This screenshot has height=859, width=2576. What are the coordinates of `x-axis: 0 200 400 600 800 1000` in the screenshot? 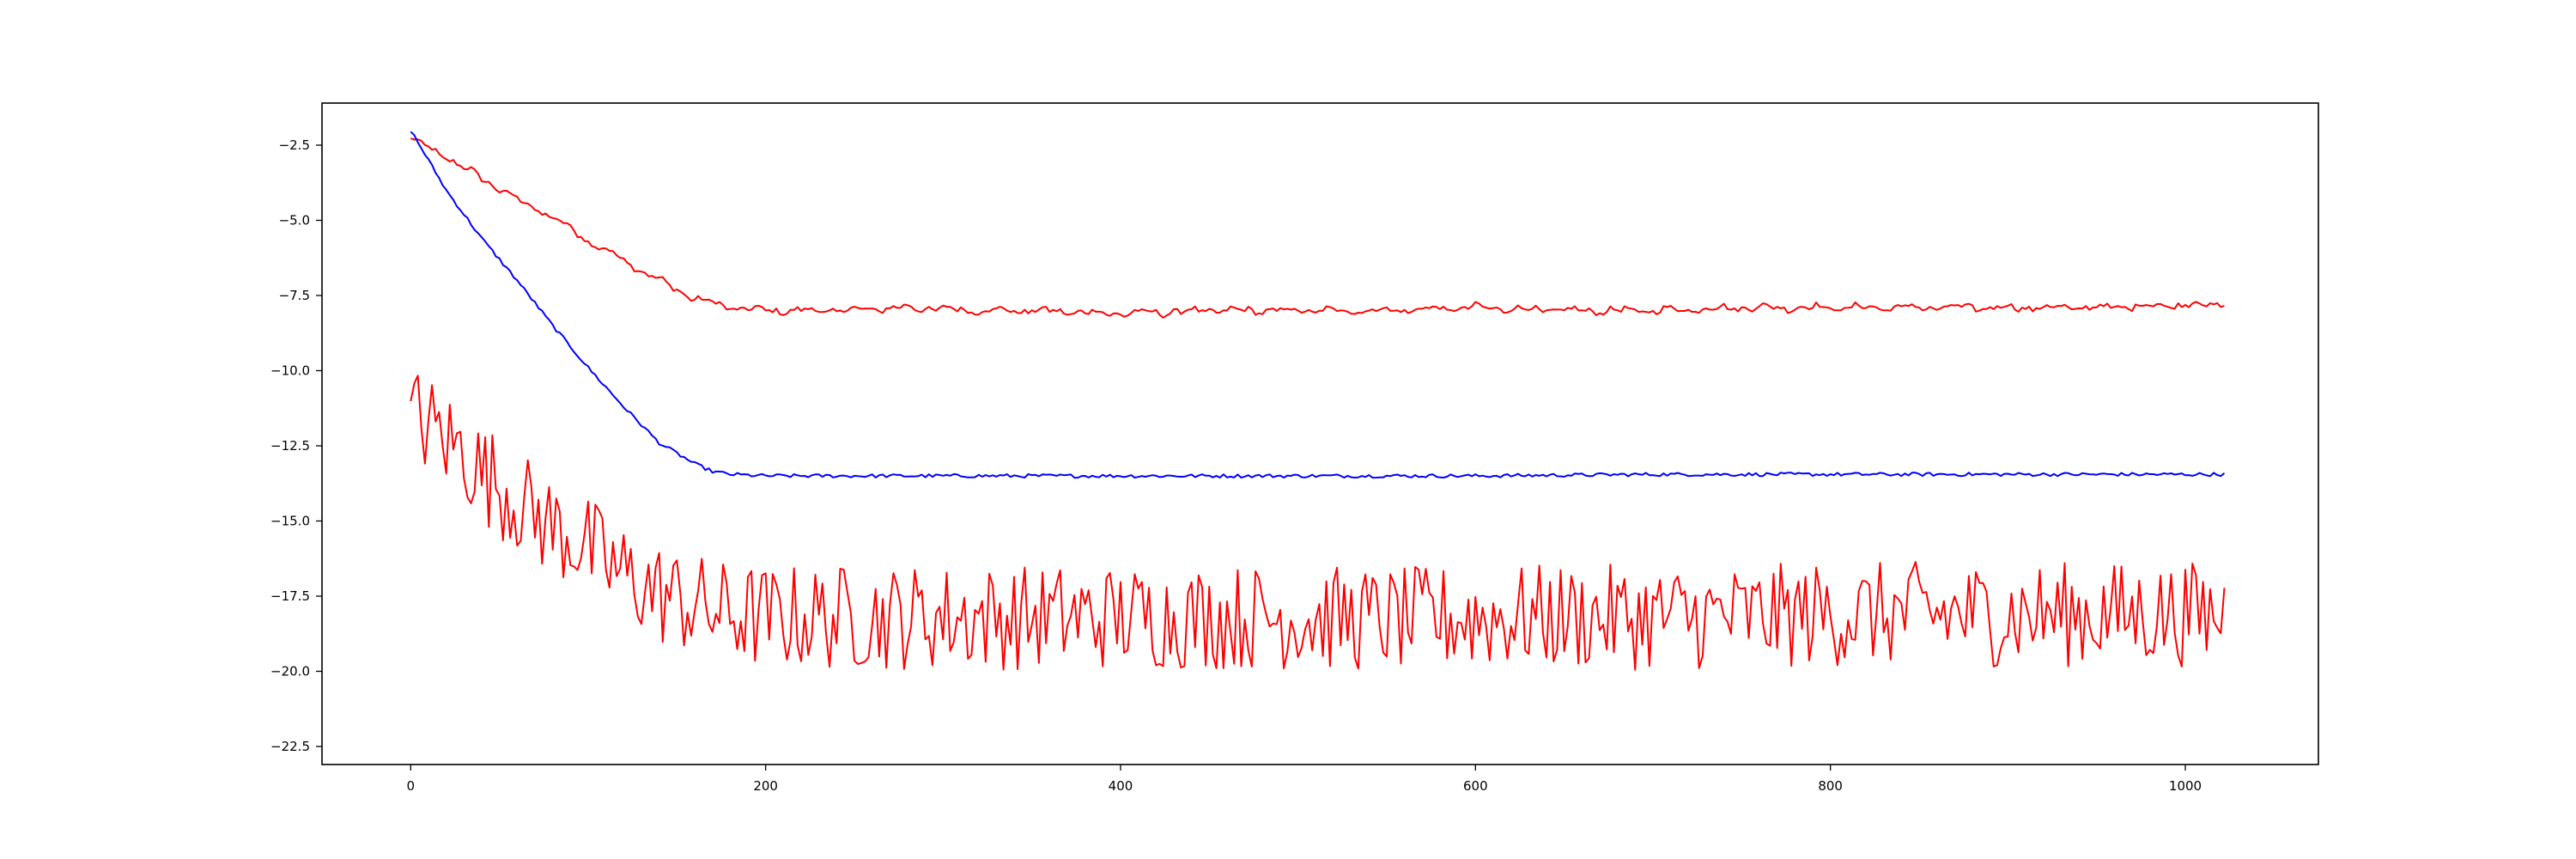 It's located at (1305, 780).